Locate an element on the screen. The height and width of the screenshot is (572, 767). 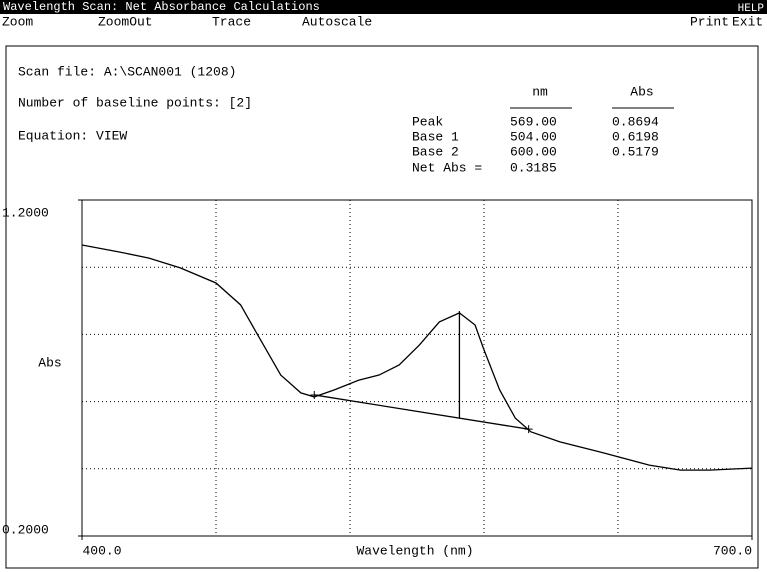
baseline is located at coordinates (421, 412).